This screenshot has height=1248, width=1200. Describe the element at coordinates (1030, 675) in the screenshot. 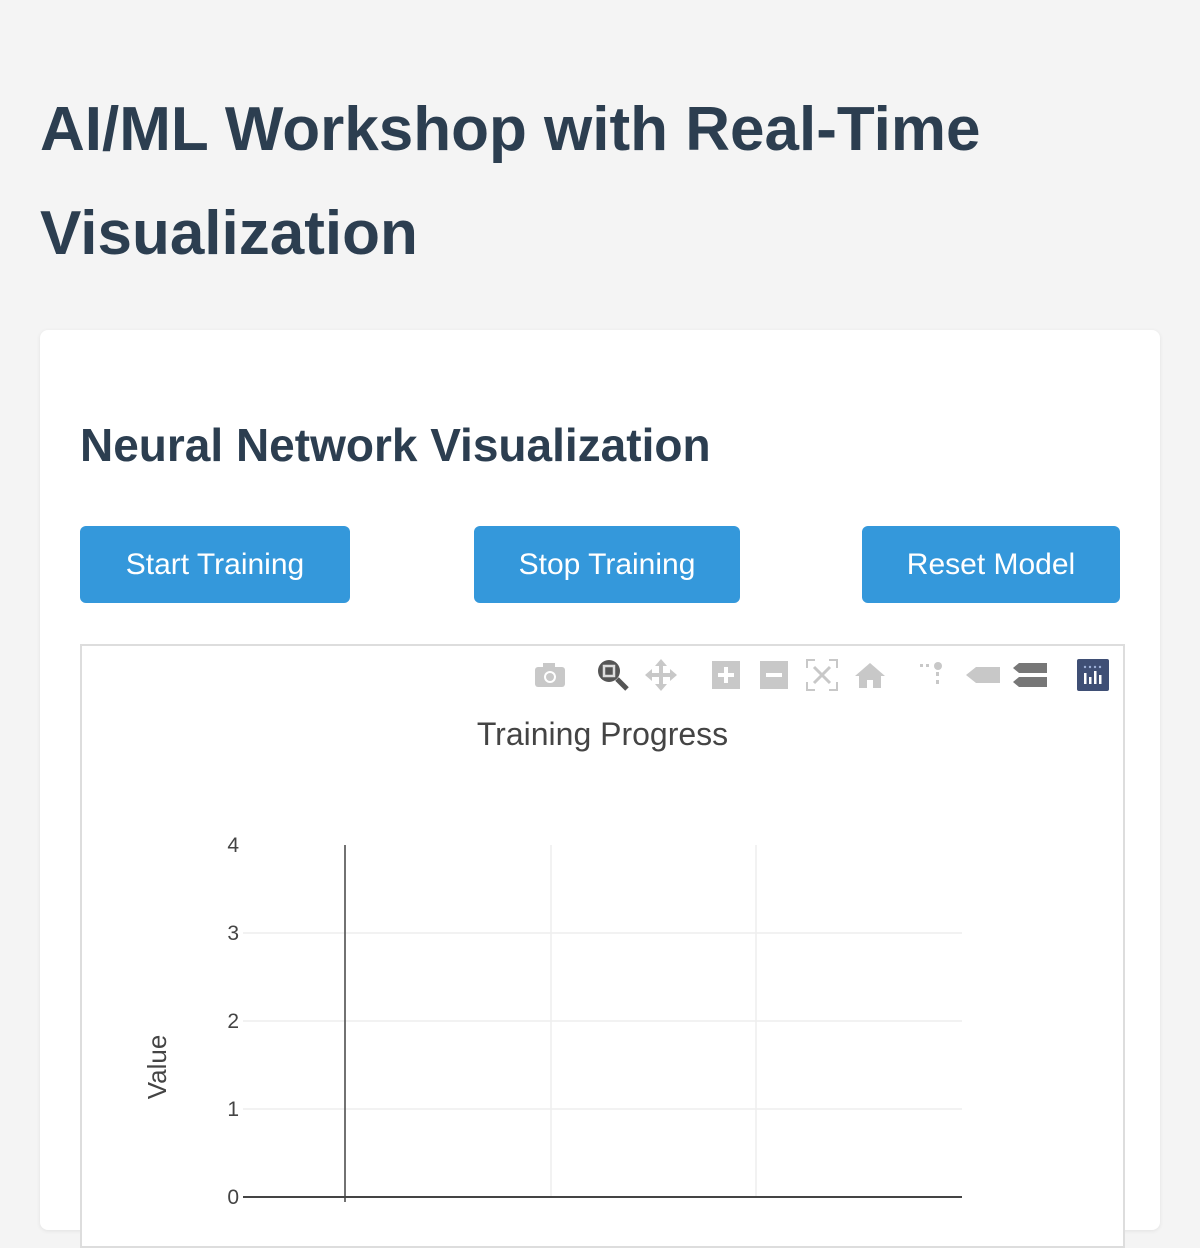

I see `hover-compare-icon` at that location.